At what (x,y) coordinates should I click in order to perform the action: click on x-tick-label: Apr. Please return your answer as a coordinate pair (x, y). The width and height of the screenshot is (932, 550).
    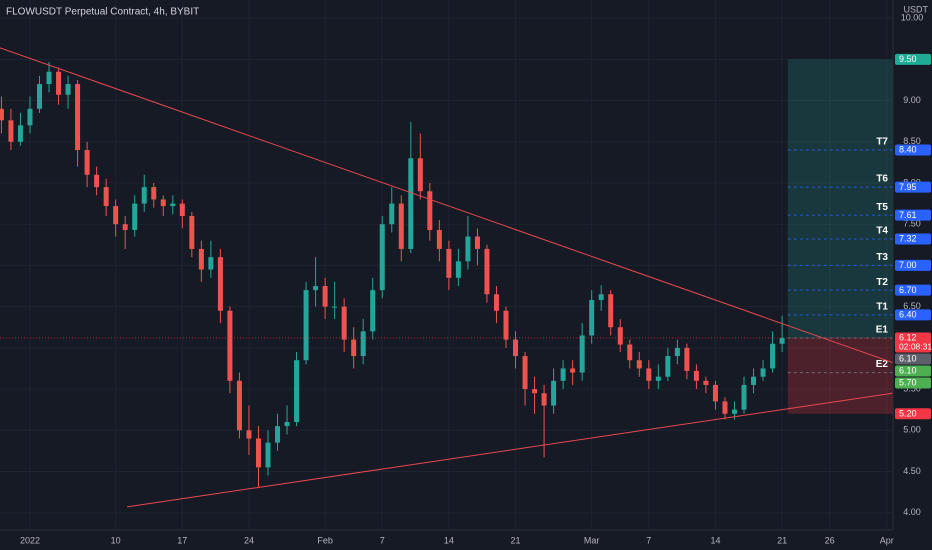
    Looking at the image, I should click on (887, 540).